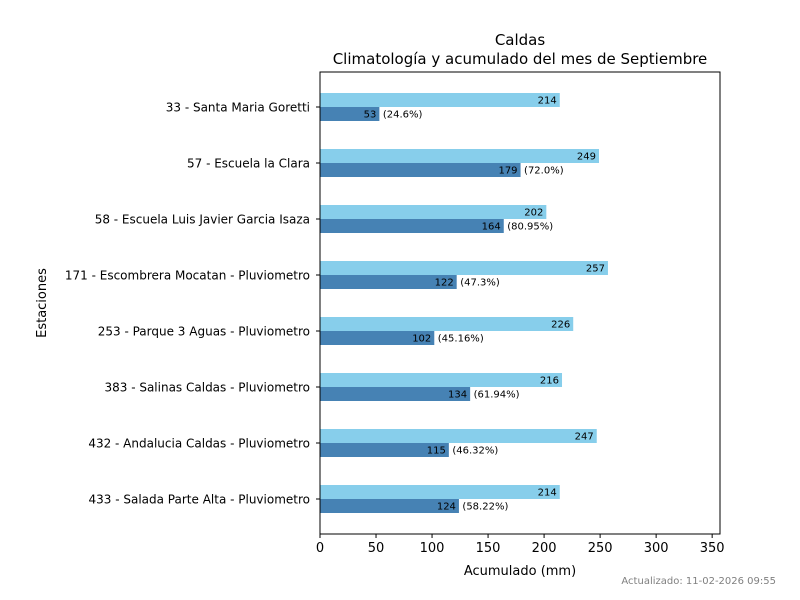 The height and width of the screenshot is (600, 800). What do you see at coordinates (488, 548) in the screenshot?
I see `x-tick-label: 150` at bounding box center [488, 548].